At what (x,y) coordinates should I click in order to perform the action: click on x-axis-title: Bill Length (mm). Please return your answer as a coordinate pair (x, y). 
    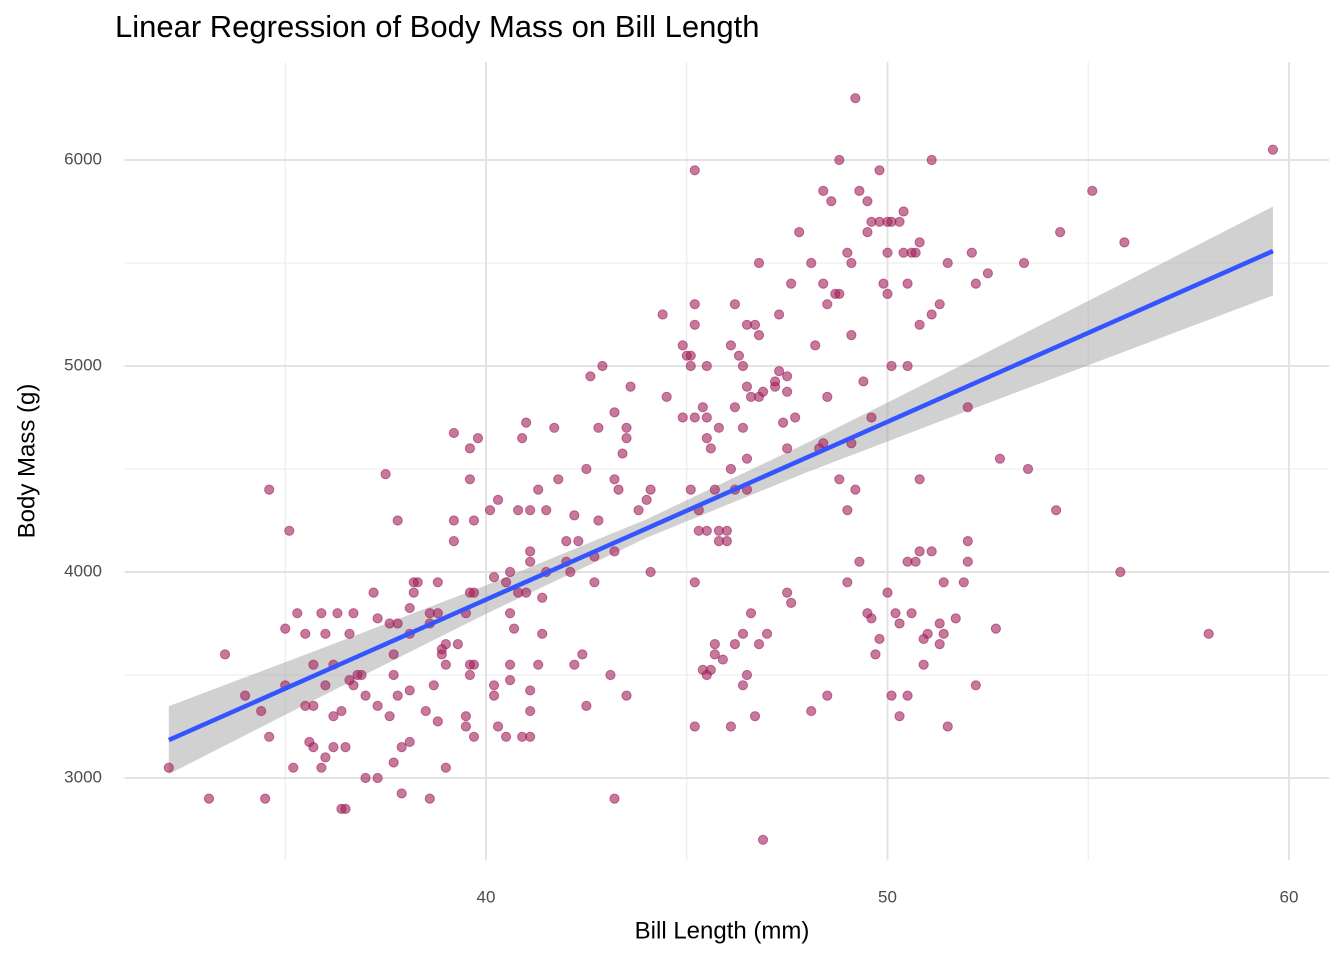
    Looking at the image, I should click on (722, 930).